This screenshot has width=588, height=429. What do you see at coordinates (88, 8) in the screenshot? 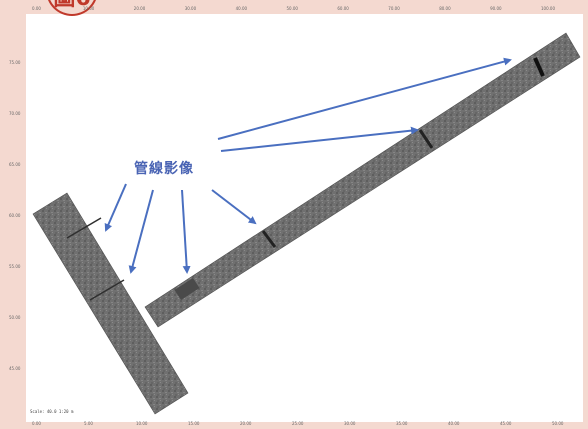
I see `top-axis-tick-label: 10.00` at bounding box center [88, 8].